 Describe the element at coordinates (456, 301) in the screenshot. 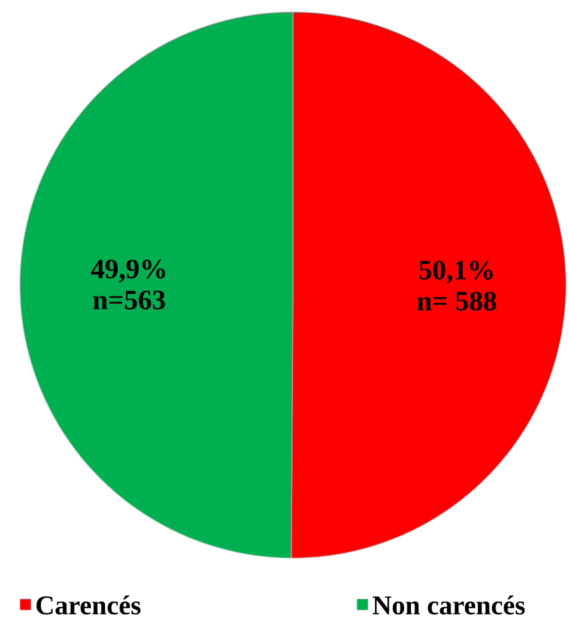

I see `text: n= 588` at that location.